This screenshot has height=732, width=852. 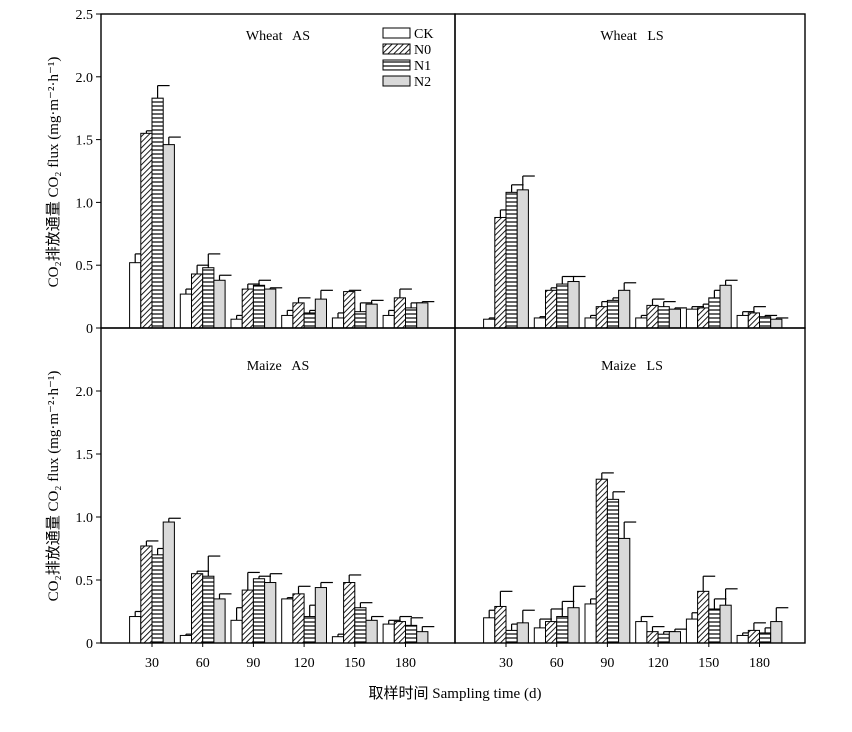 I want to click on x-tick-label: 150, so click(x=354, y=663).